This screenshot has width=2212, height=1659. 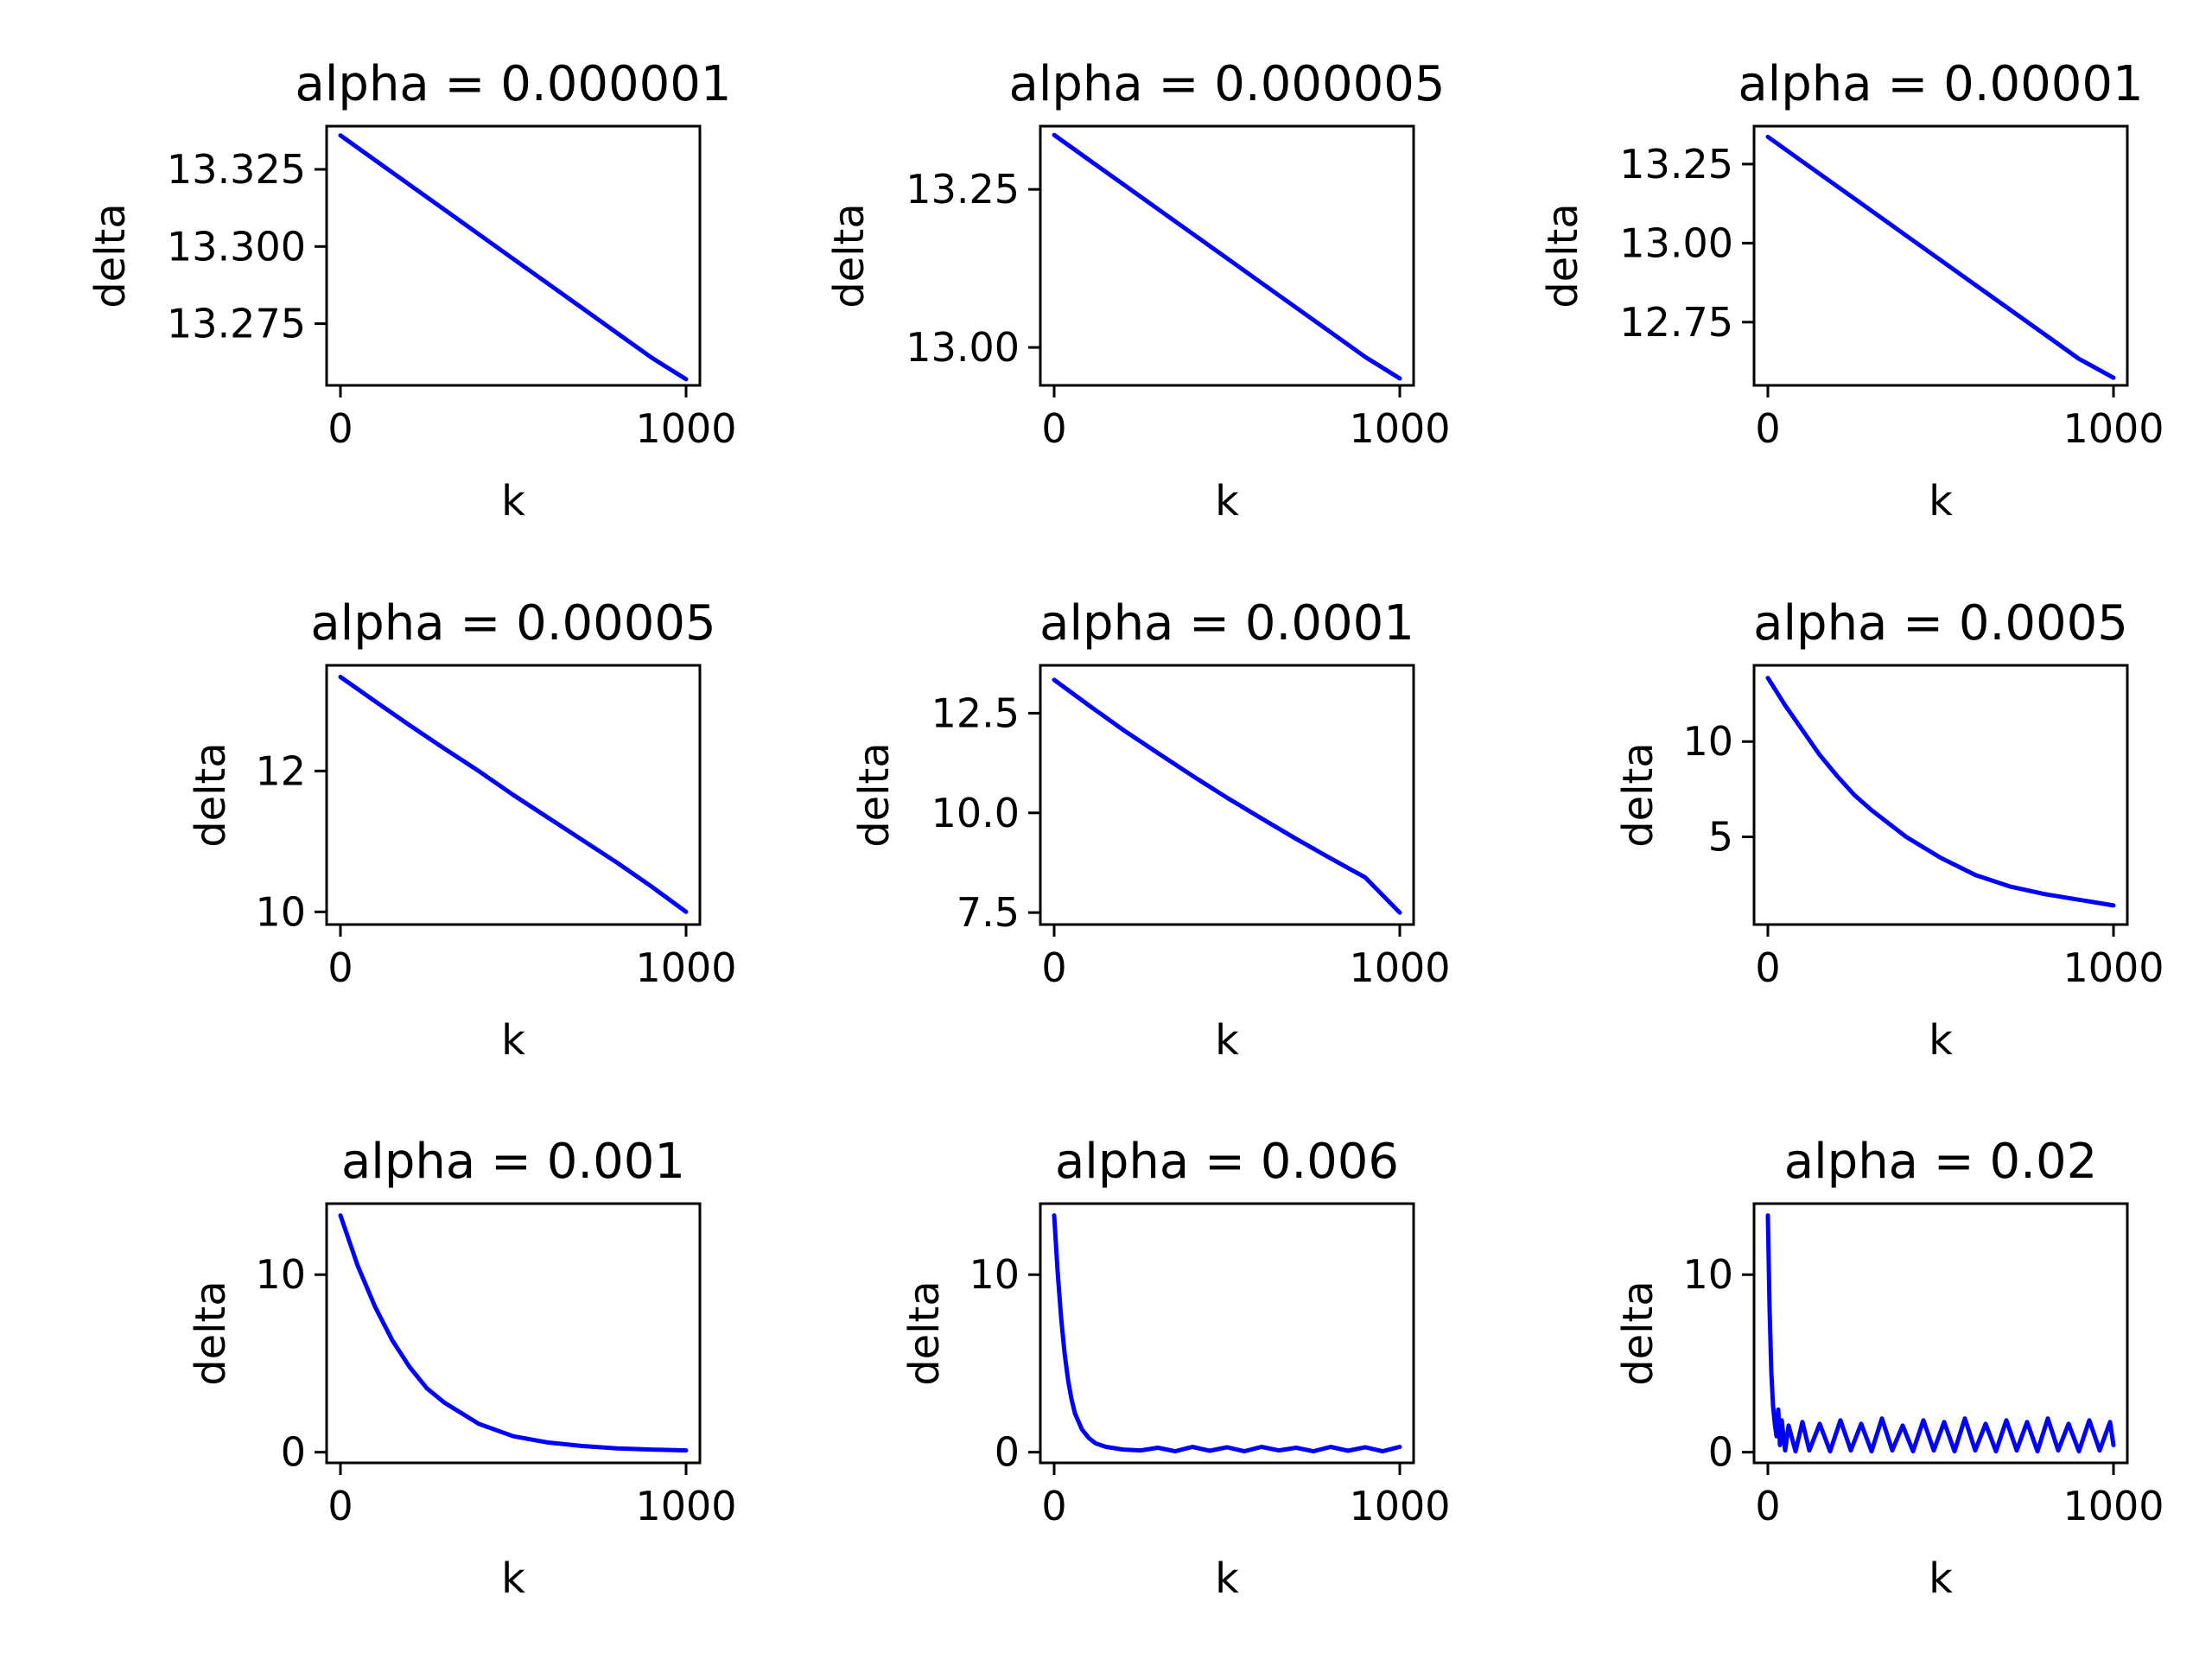 I want to click on subplot-4: 0 1000 10 12 alpha = 0.00005 k delta, so click(x=462, y=830).